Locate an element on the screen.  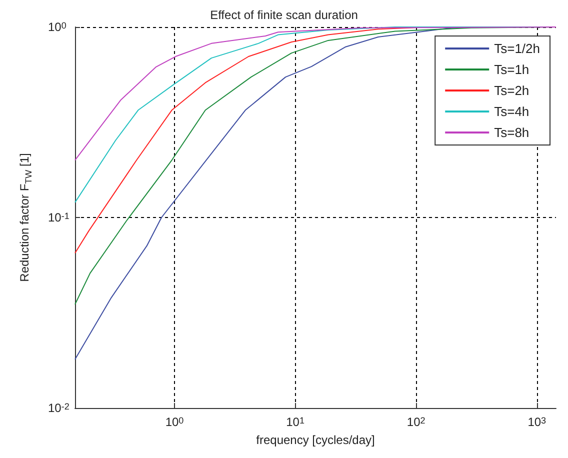
legend-label: Ts=4h is located at coordinates (512, 111).